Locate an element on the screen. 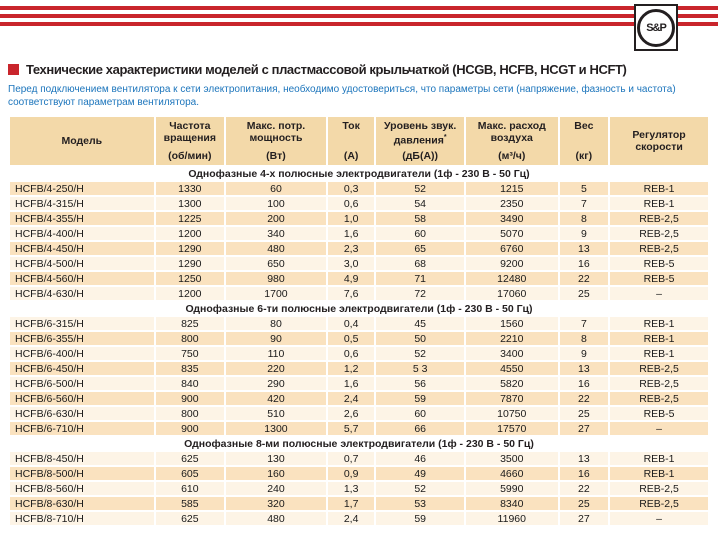 The width and height of the screenshot is (718, 533). cell-model: HCFB/8-560/H is located at coordinates (82, 488).